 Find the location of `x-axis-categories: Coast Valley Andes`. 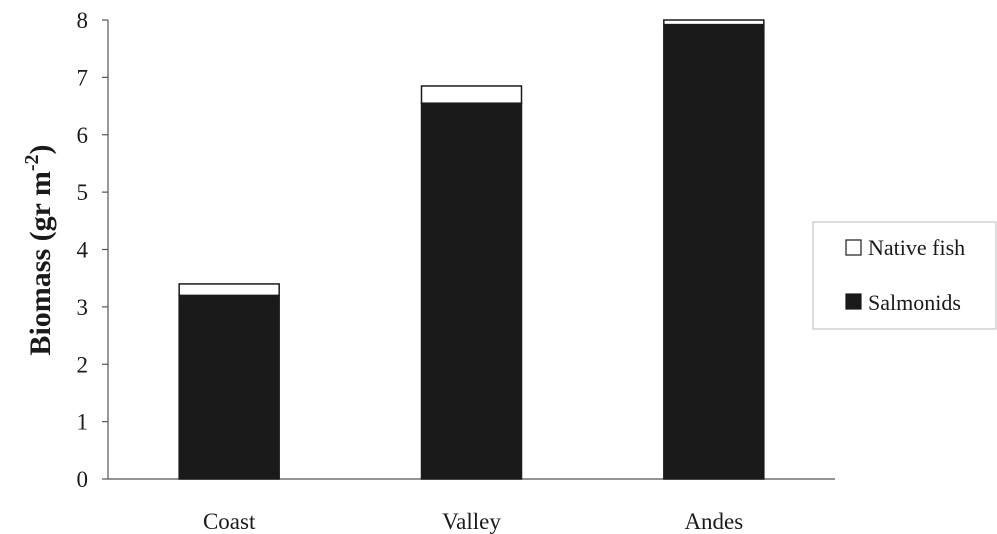

x-axis-categories: Coast Valley Andes is located at coordinates (473, 521).